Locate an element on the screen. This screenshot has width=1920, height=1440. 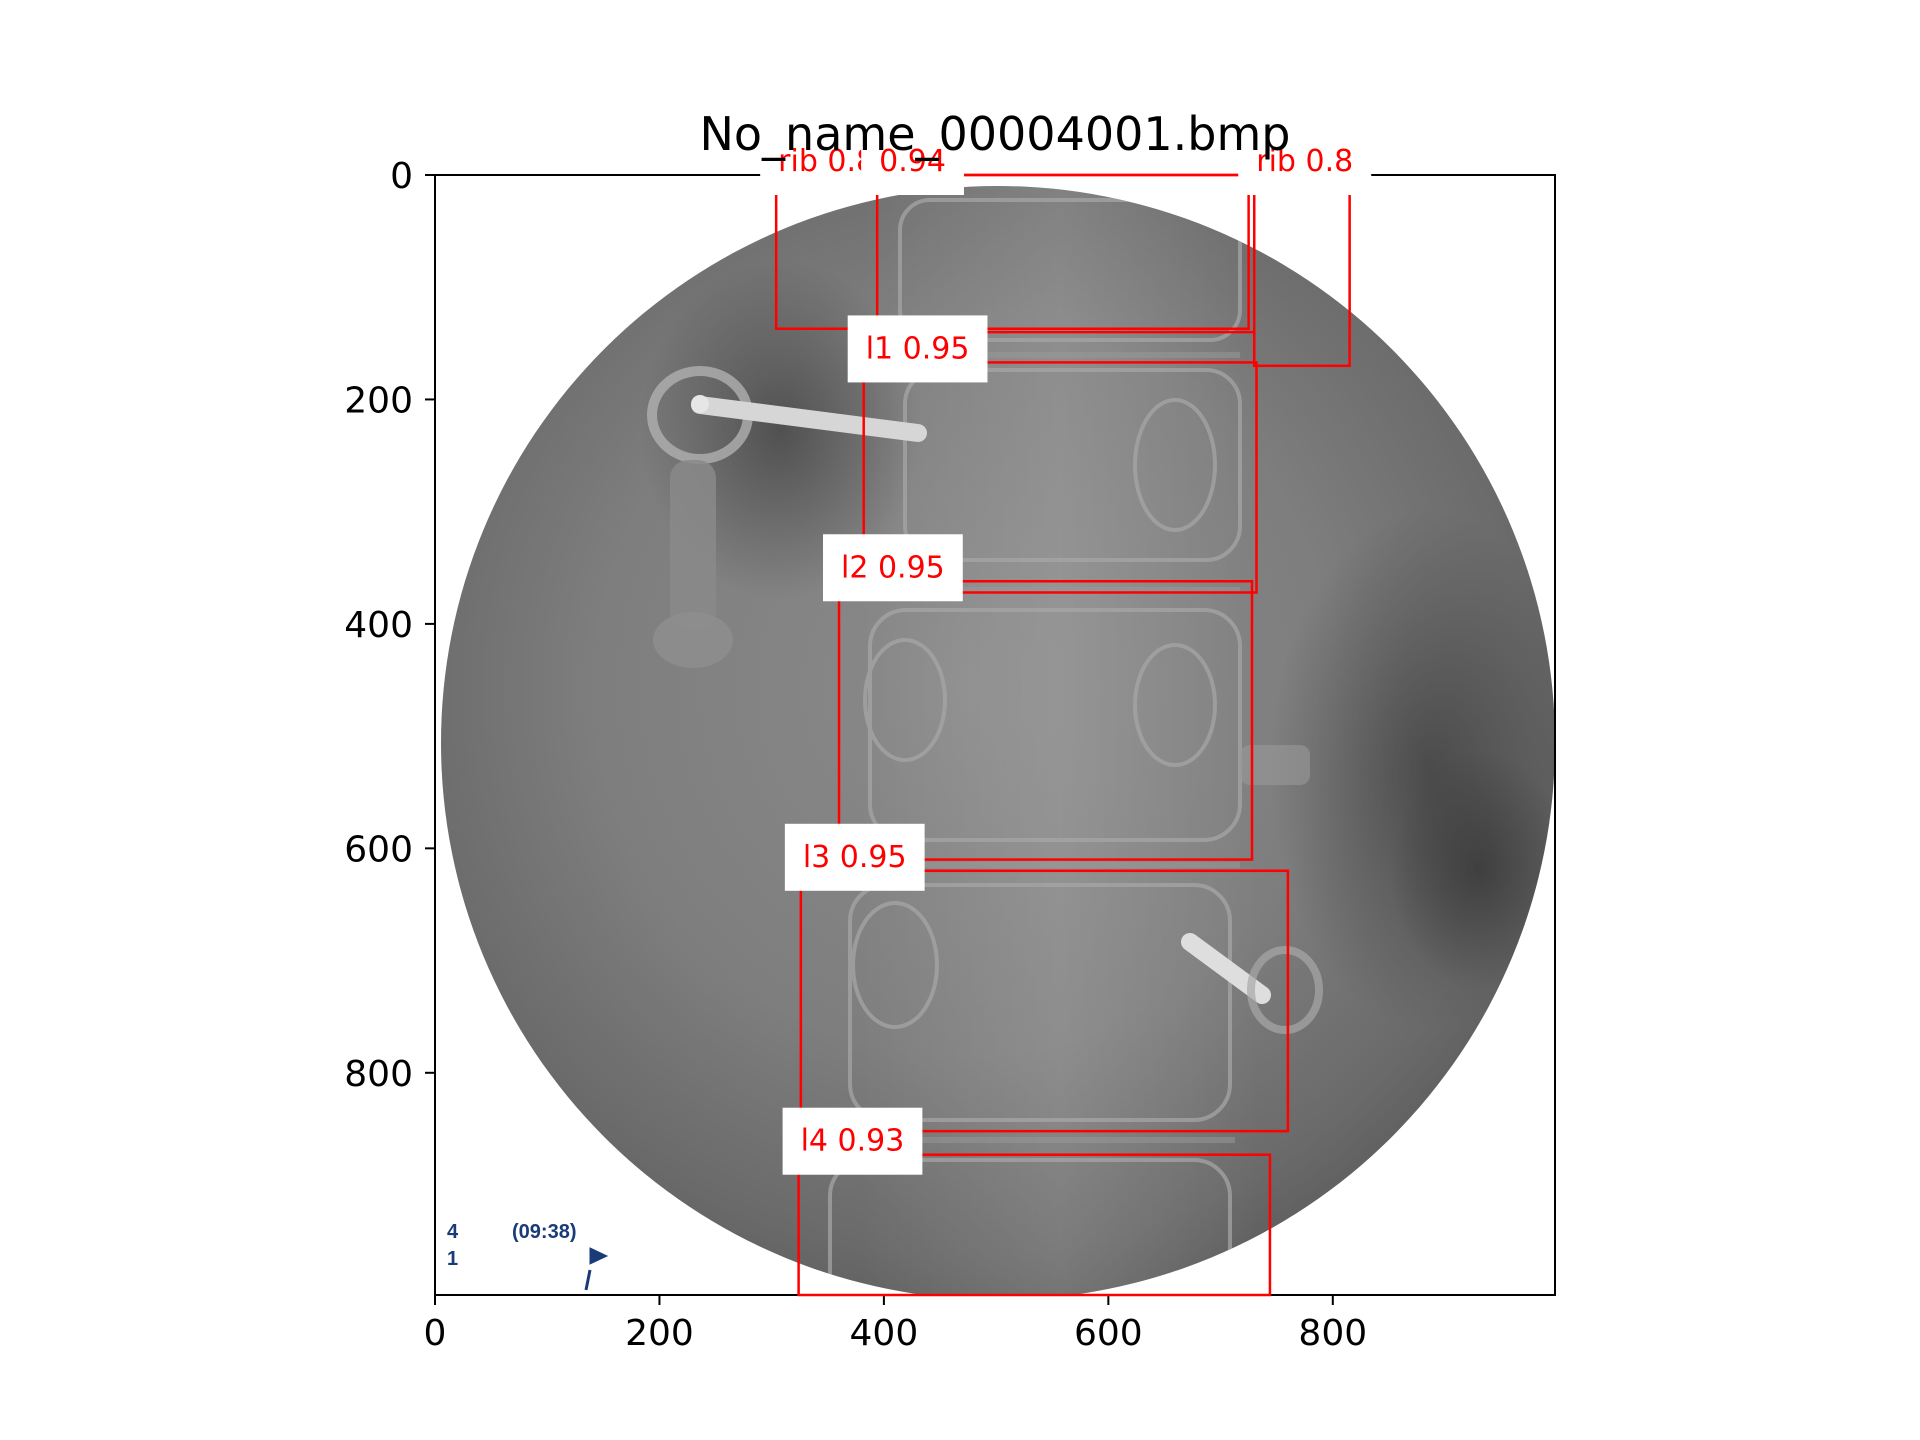
label-text: l2 0.95 is located at coordinates (893, 567).